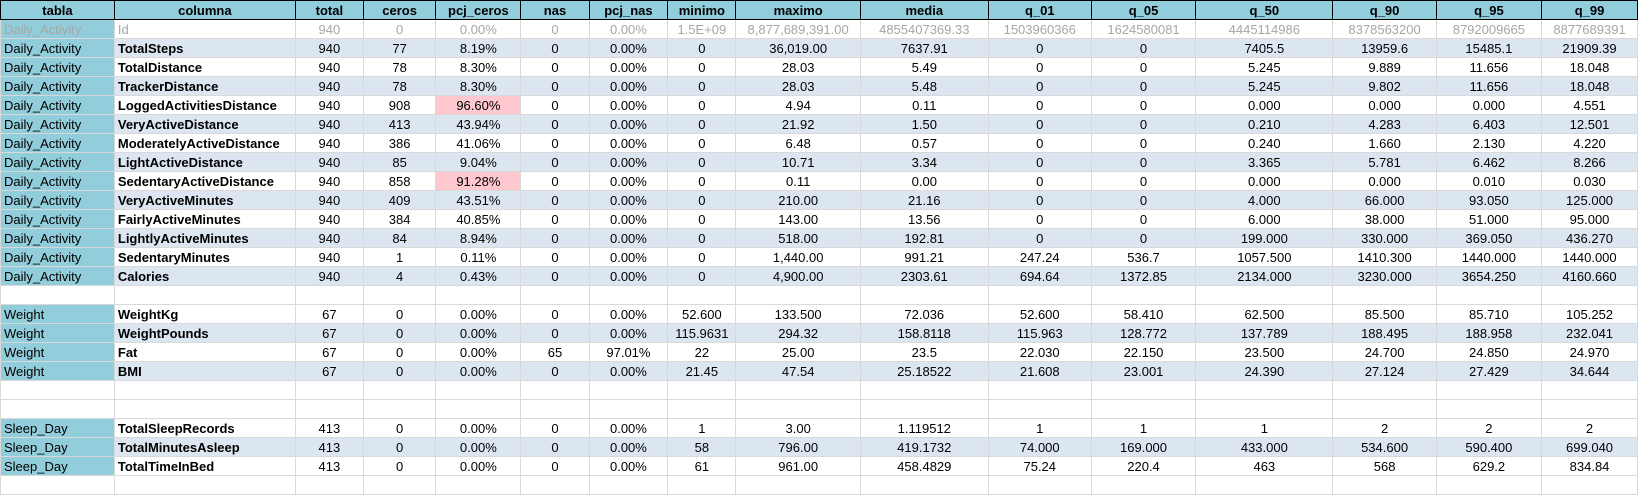 The height and width of the screenshot is (500, 1638). What do you see at coordinates (1489, 219) in the screenshot?
I see `cell-q-95: 51.000` at bounding box center [1489, 219].